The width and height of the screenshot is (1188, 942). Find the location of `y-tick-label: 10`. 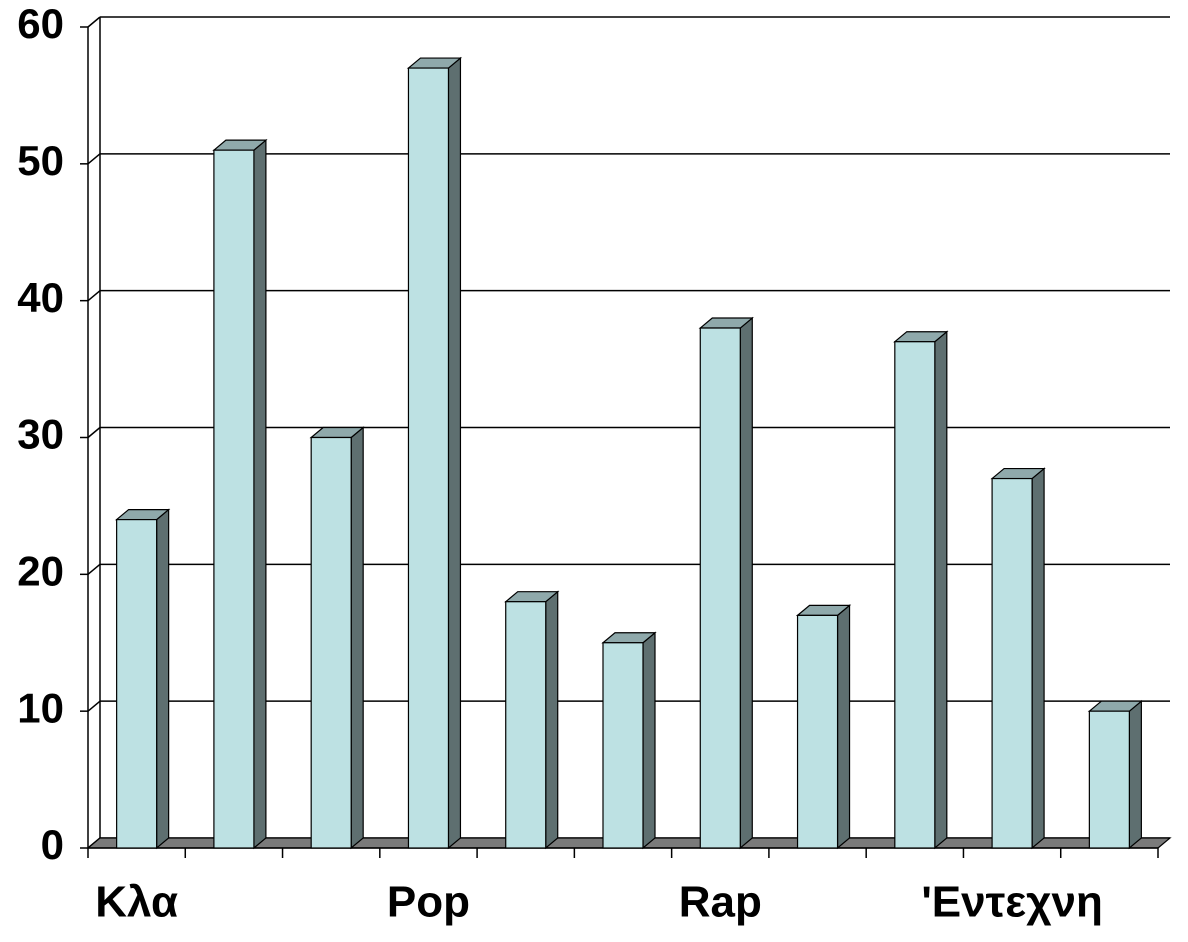

y-tick-label: 10 is located at coordinates (40, 707).